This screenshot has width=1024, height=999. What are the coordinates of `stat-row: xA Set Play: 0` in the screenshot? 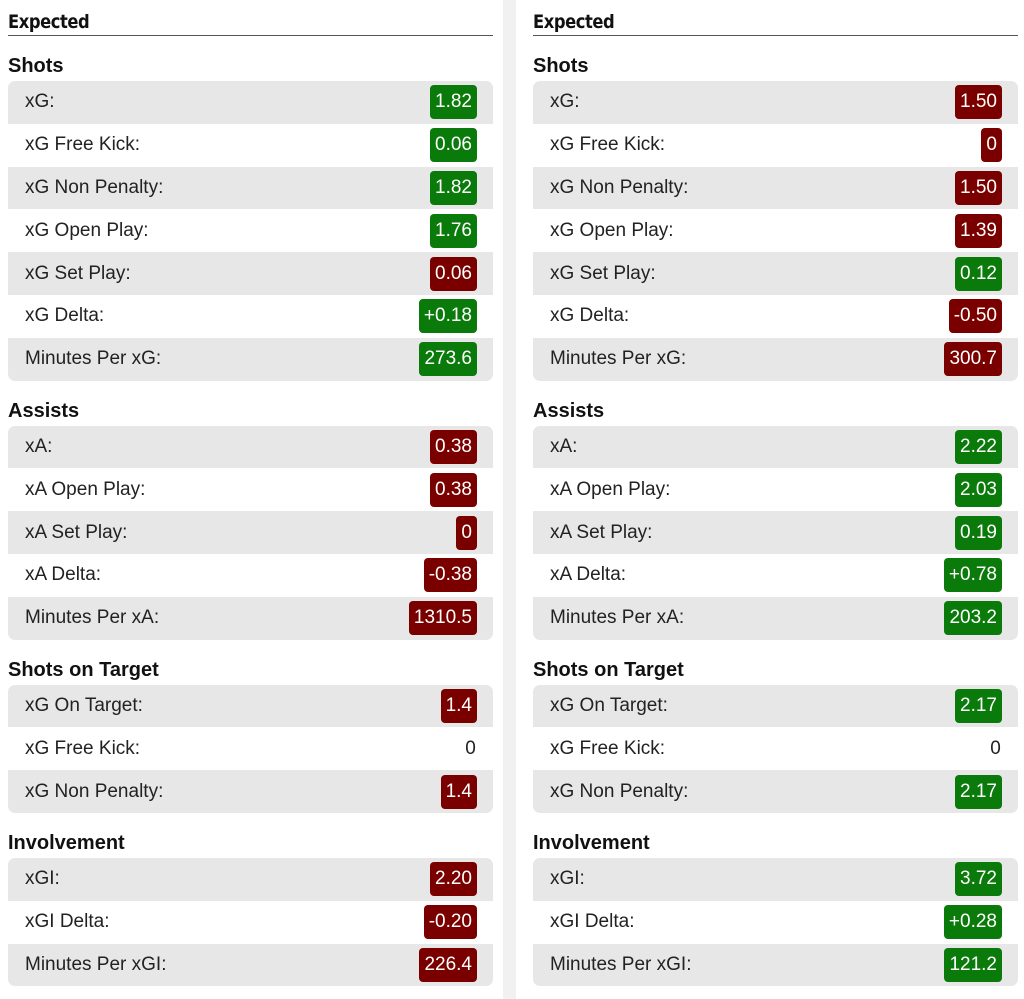 It's located at (250, 532).